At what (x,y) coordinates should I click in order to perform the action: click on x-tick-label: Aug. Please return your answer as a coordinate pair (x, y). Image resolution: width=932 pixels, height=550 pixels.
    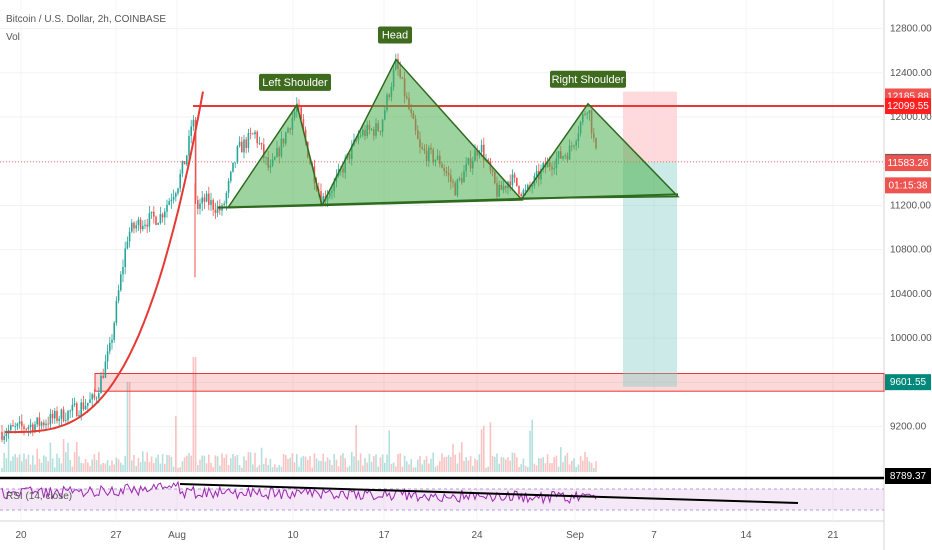
    Looking at the image, I should click on (177, 535).